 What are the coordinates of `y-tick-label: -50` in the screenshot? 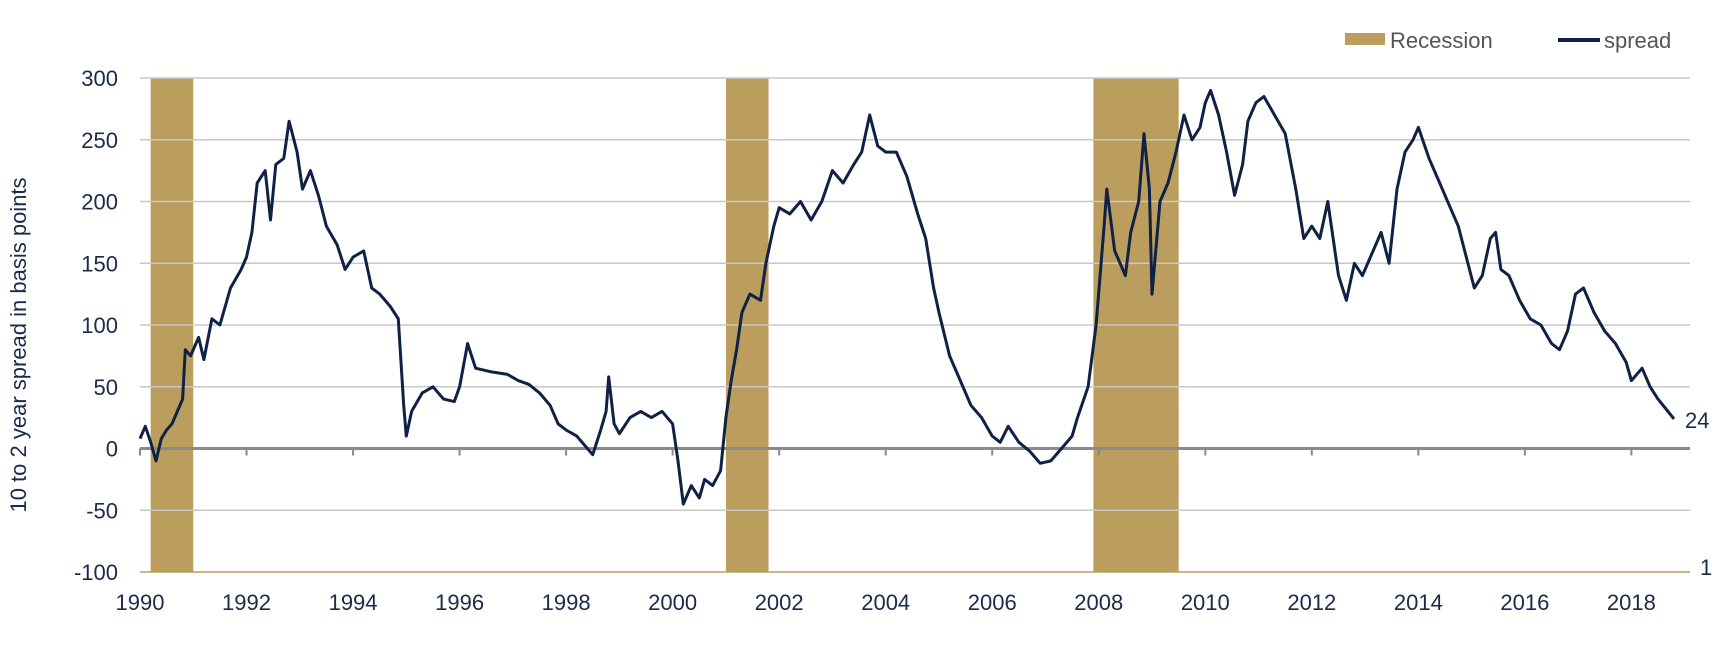 It's located at (102, 510).